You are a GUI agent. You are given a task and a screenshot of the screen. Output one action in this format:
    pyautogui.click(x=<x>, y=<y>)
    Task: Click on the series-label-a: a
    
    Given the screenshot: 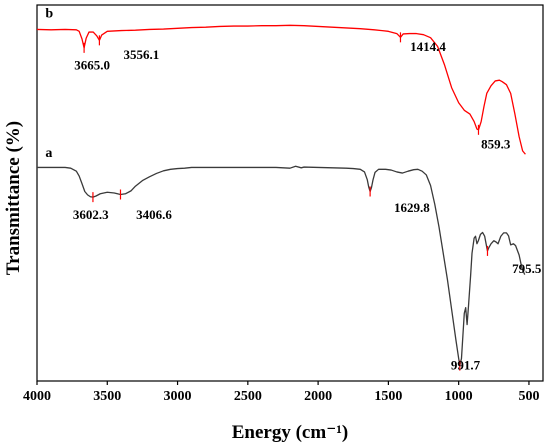 What is the action you would take?
    pyautogui.click(x=48, y=153)
    